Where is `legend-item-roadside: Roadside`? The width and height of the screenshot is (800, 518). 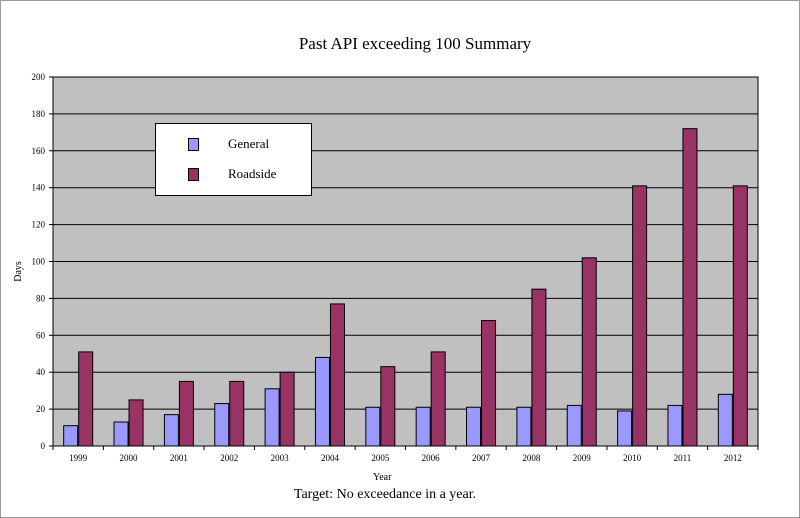 legend-item-roadside: Roadside is located at coordinates (233, 175).